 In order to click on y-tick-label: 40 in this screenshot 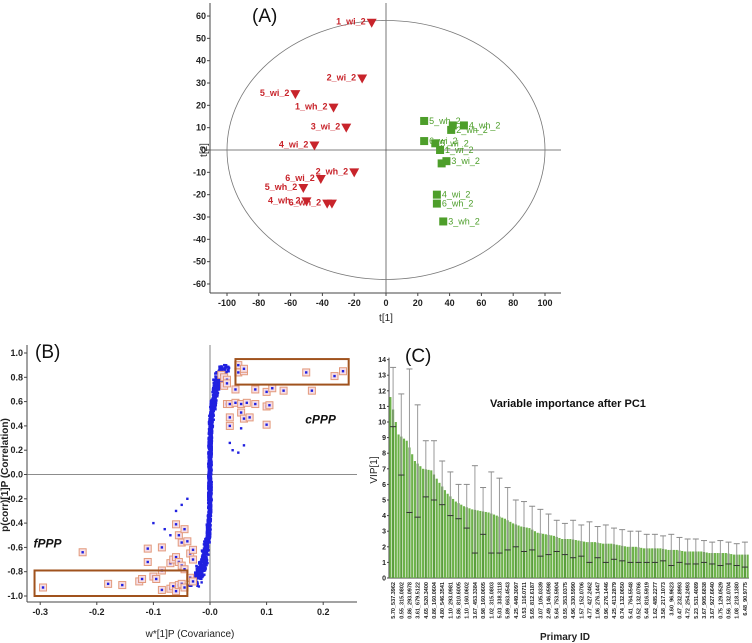, I will do `click(201, 61)`.